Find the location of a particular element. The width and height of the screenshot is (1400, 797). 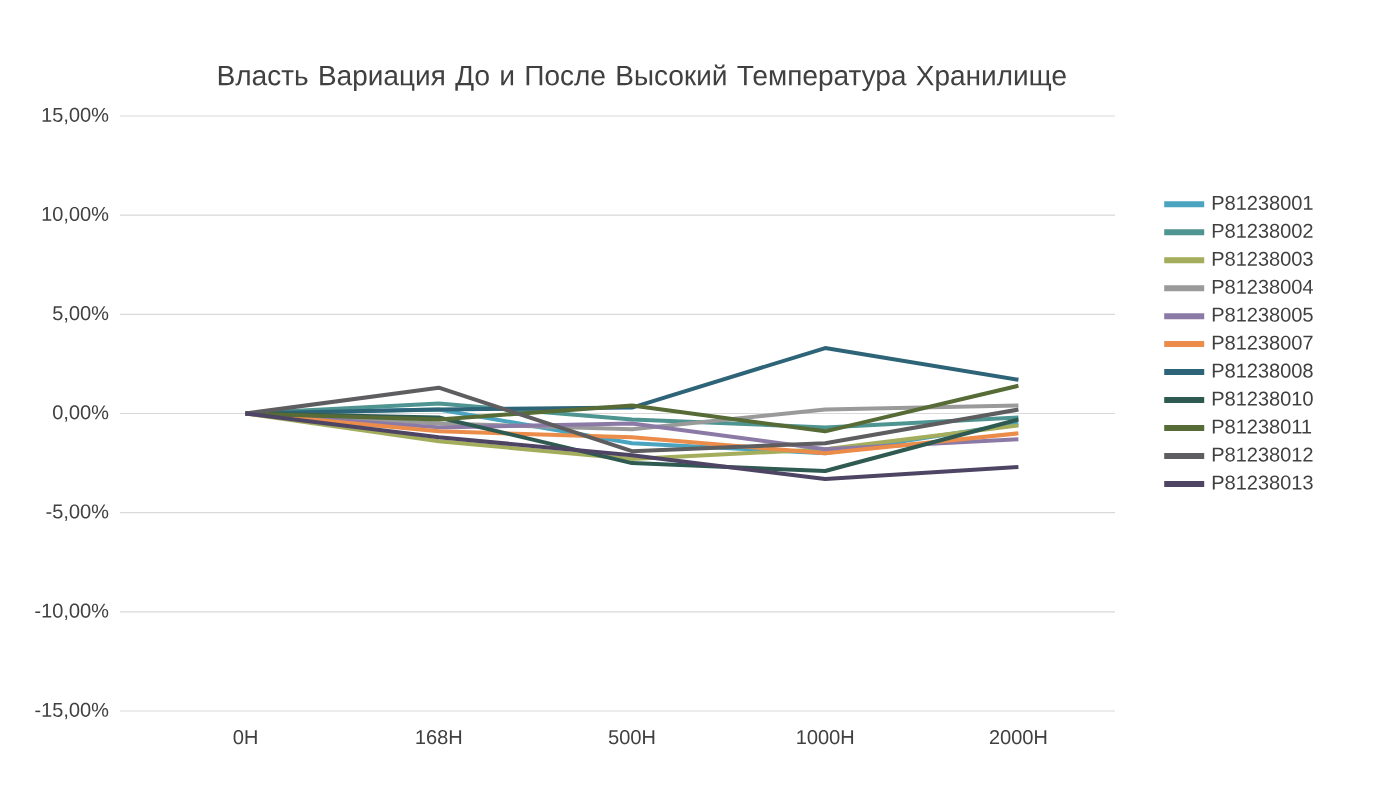

legend-label: P81238001 is located at coordinates (1262, 202).